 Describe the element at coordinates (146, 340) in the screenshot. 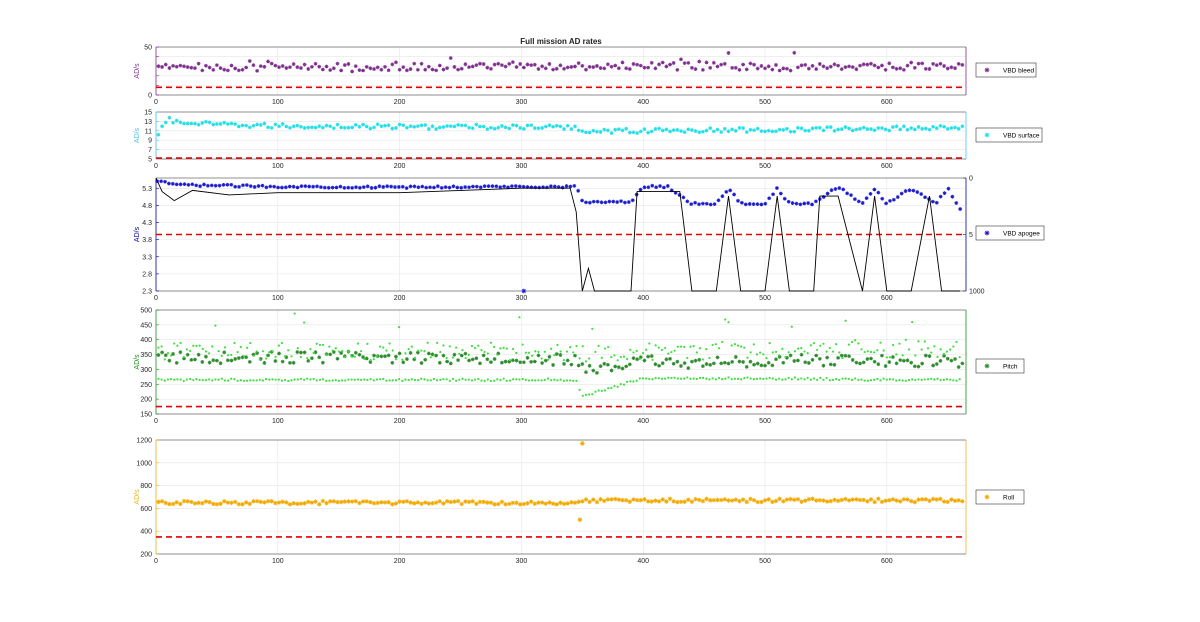

I see `y-tick-label: 400` at that location.